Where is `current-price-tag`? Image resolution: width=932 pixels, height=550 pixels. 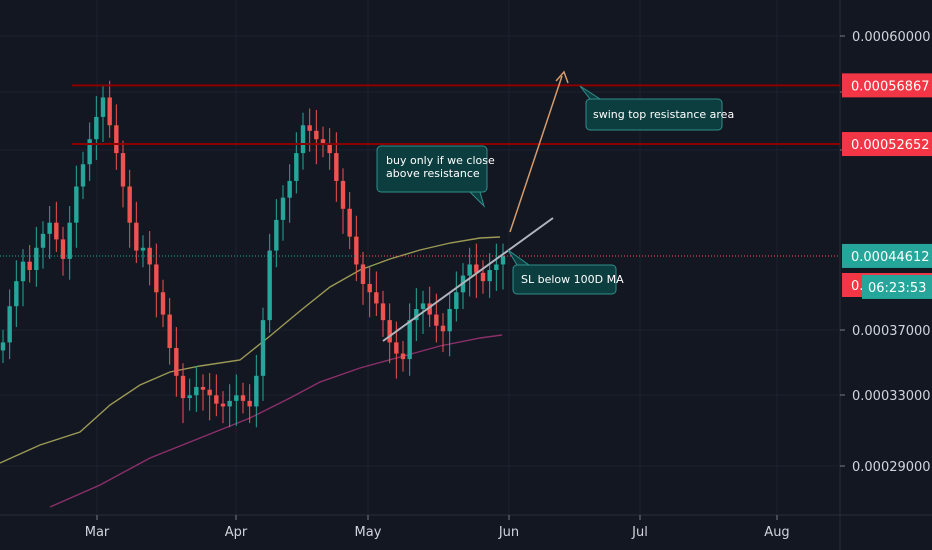
current-price-tag is located at coordinates (887, 255).